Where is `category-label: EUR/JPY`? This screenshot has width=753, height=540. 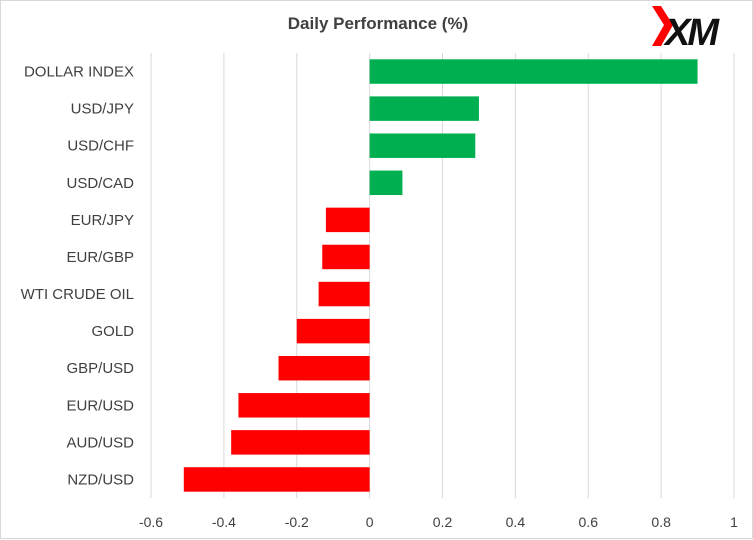 category-label: EUR/JPY is located at coordinates (102, 220).